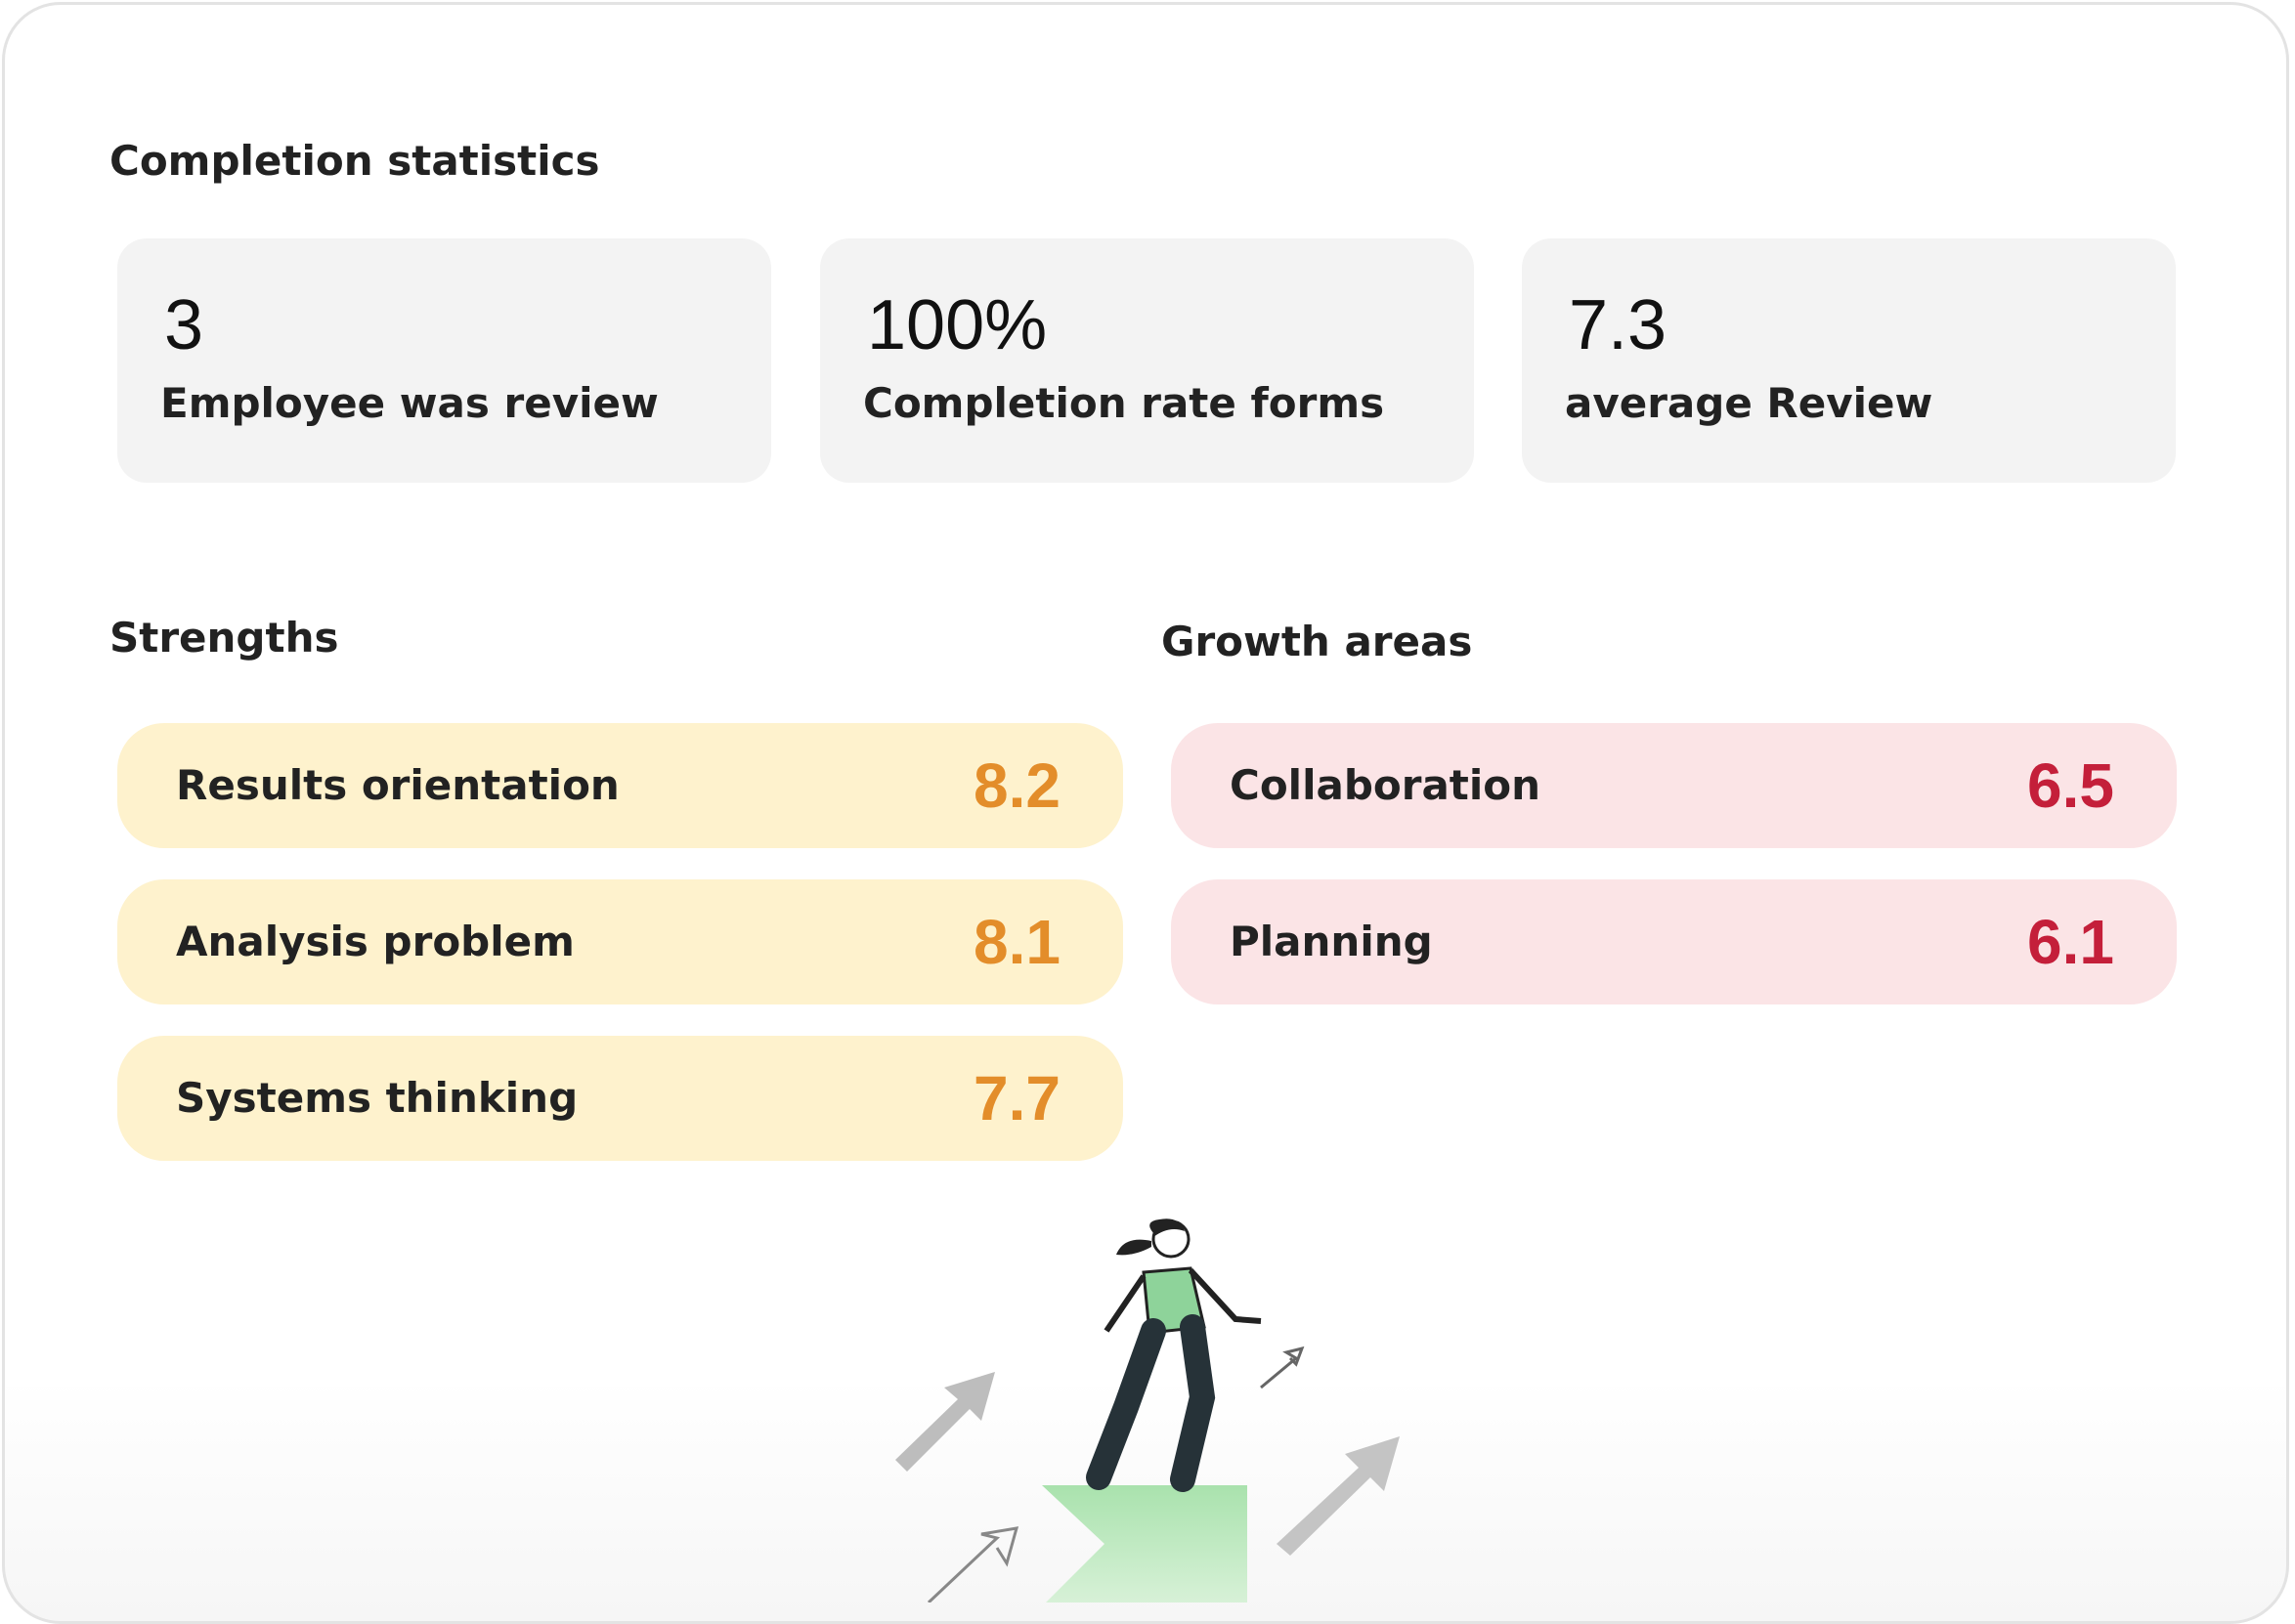 The height and width of the screenshot is (1624, 2295). I want to click on stat-value: 3, so click(184, 325).